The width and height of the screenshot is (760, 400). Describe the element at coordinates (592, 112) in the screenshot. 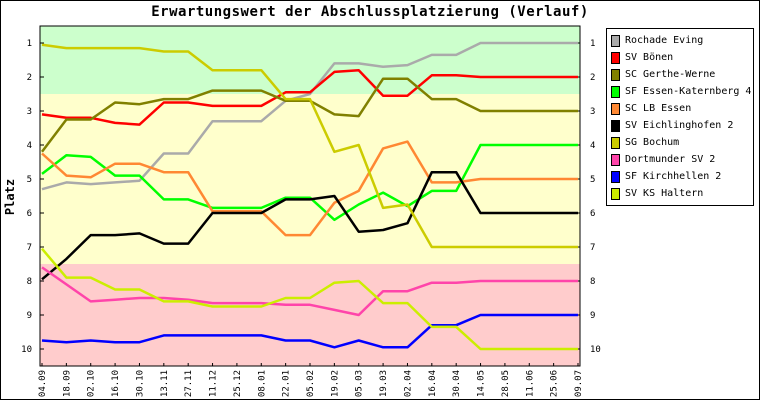

I see `y-tick-label-right-3: 3` at that location.